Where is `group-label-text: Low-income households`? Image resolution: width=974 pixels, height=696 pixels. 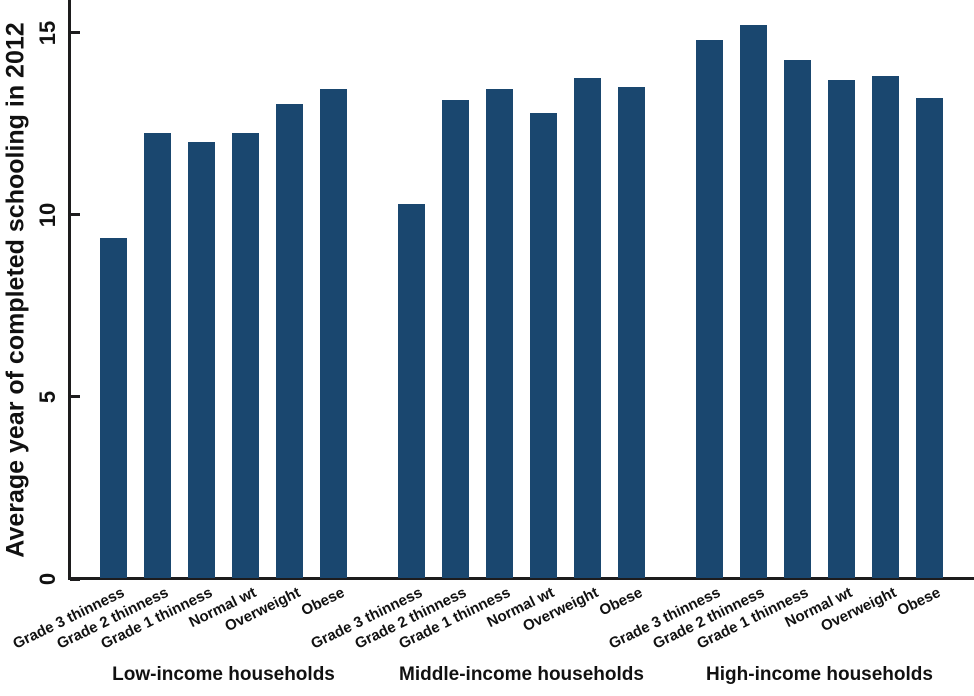
group-label-text: Low-income households is located at coordinates (223, 674).